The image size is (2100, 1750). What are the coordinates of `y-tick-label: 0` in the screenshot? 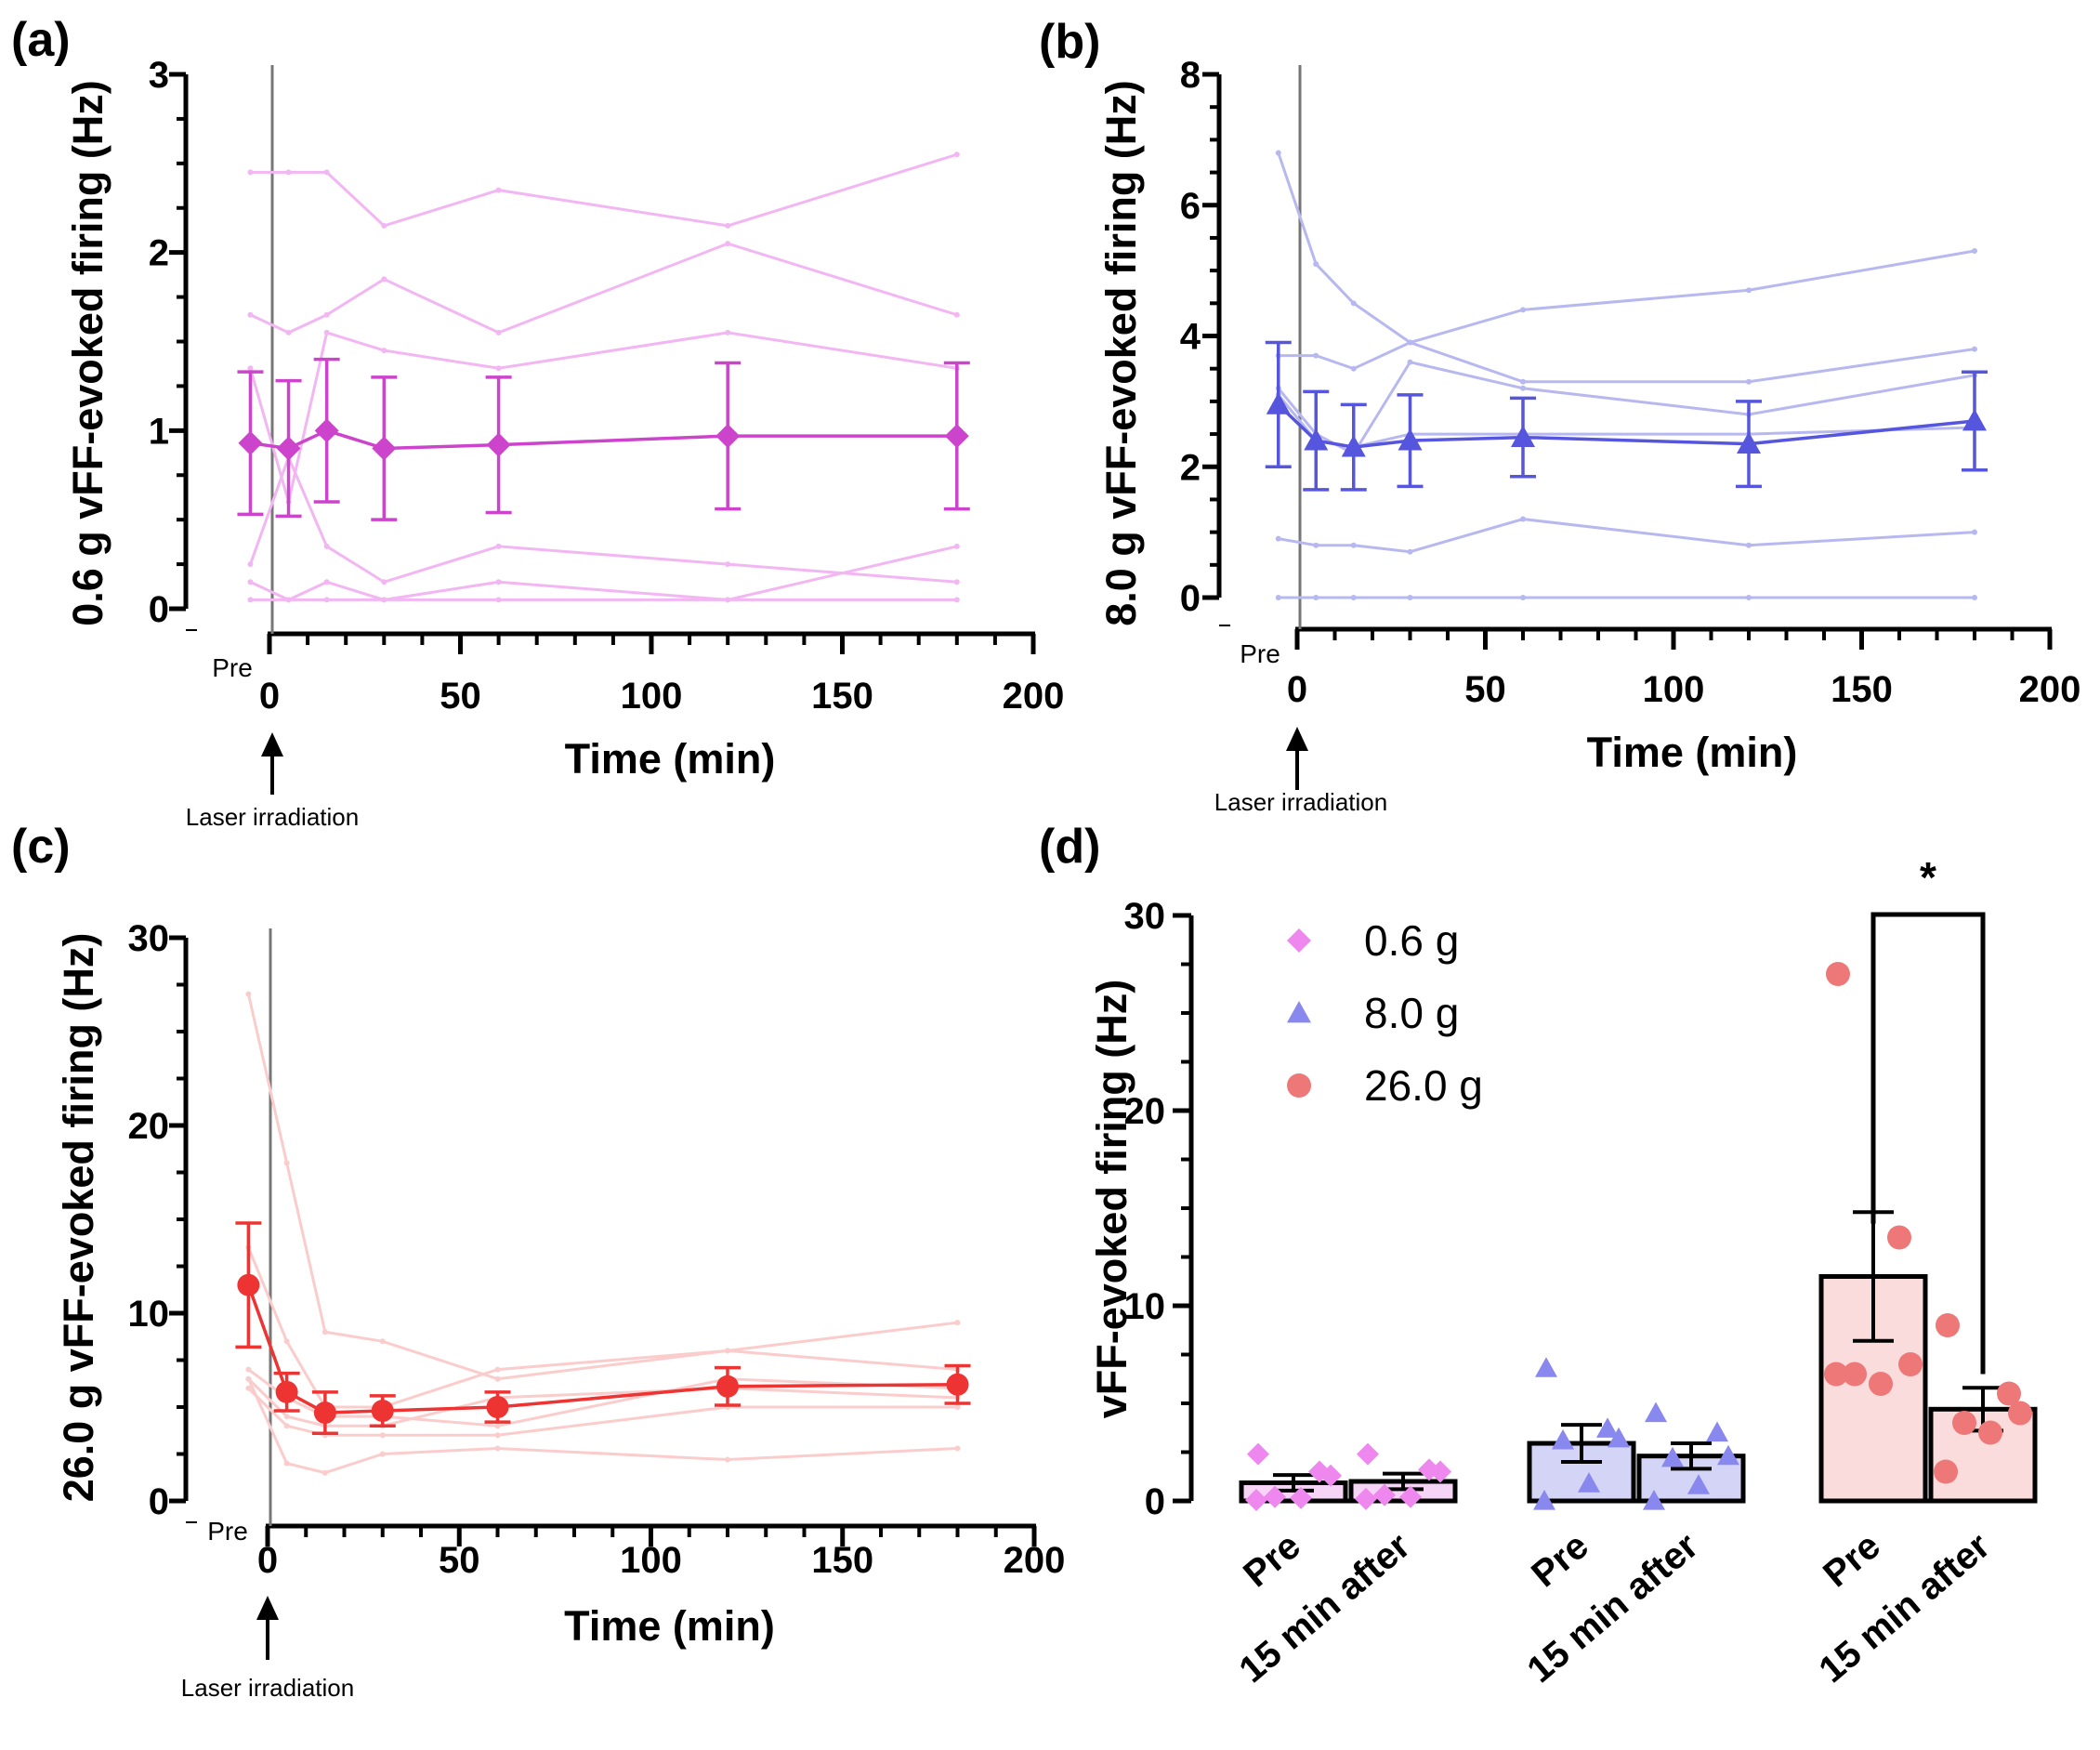 It's located at (1155, 1501).